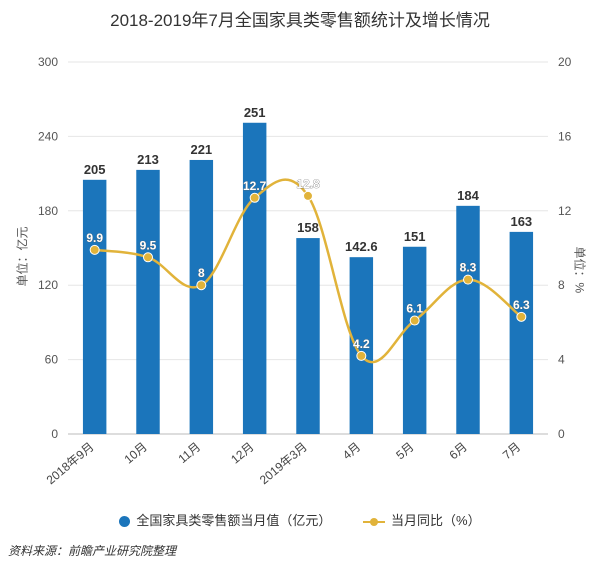 The image size is (600, 571). What do you see at coordinates (70, 464) in the screenshot?
I see `x-tick-label: 2018年9月` at bounding box center [70, 464].